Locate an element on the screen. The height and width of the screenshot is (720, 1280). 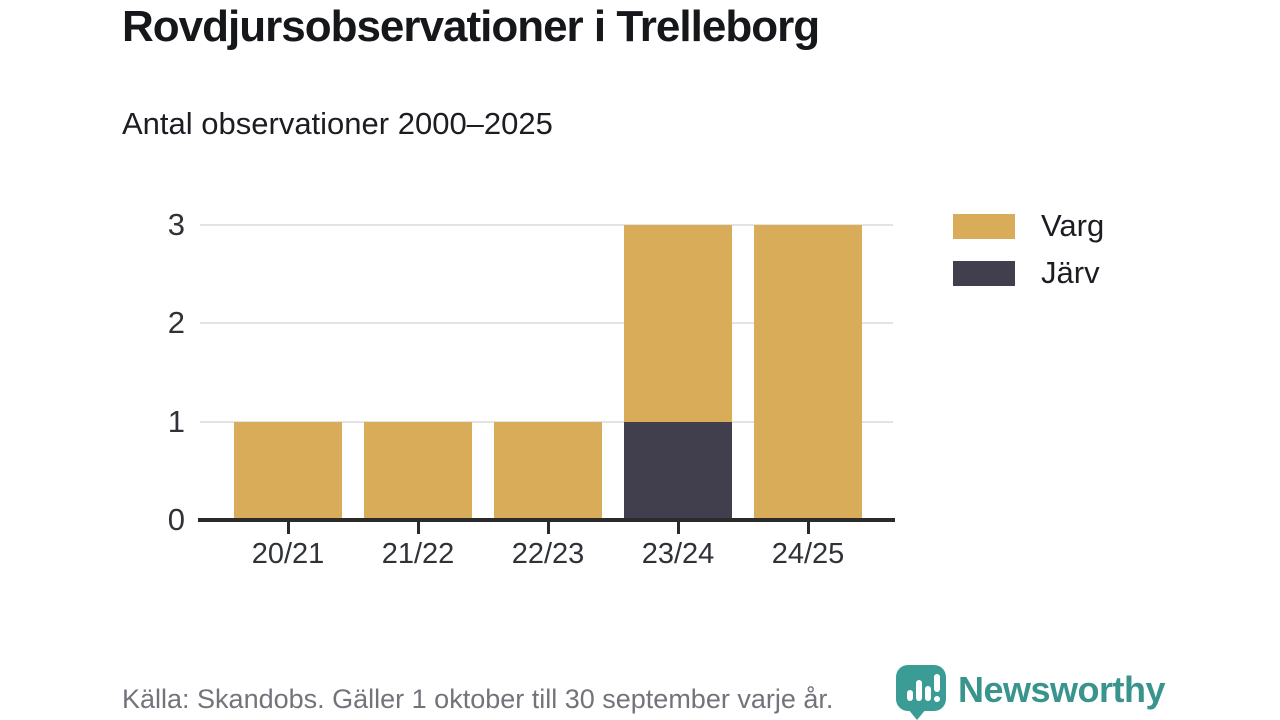
logo-exclamation-dot-icon is located at coordinates (937, 699).